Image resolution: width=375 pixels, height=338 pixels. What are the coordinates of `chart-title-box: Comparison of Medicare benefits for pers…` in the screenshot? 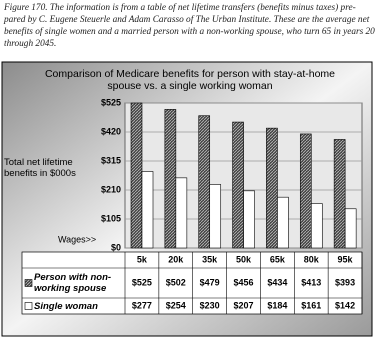 It's located at (190, 80).